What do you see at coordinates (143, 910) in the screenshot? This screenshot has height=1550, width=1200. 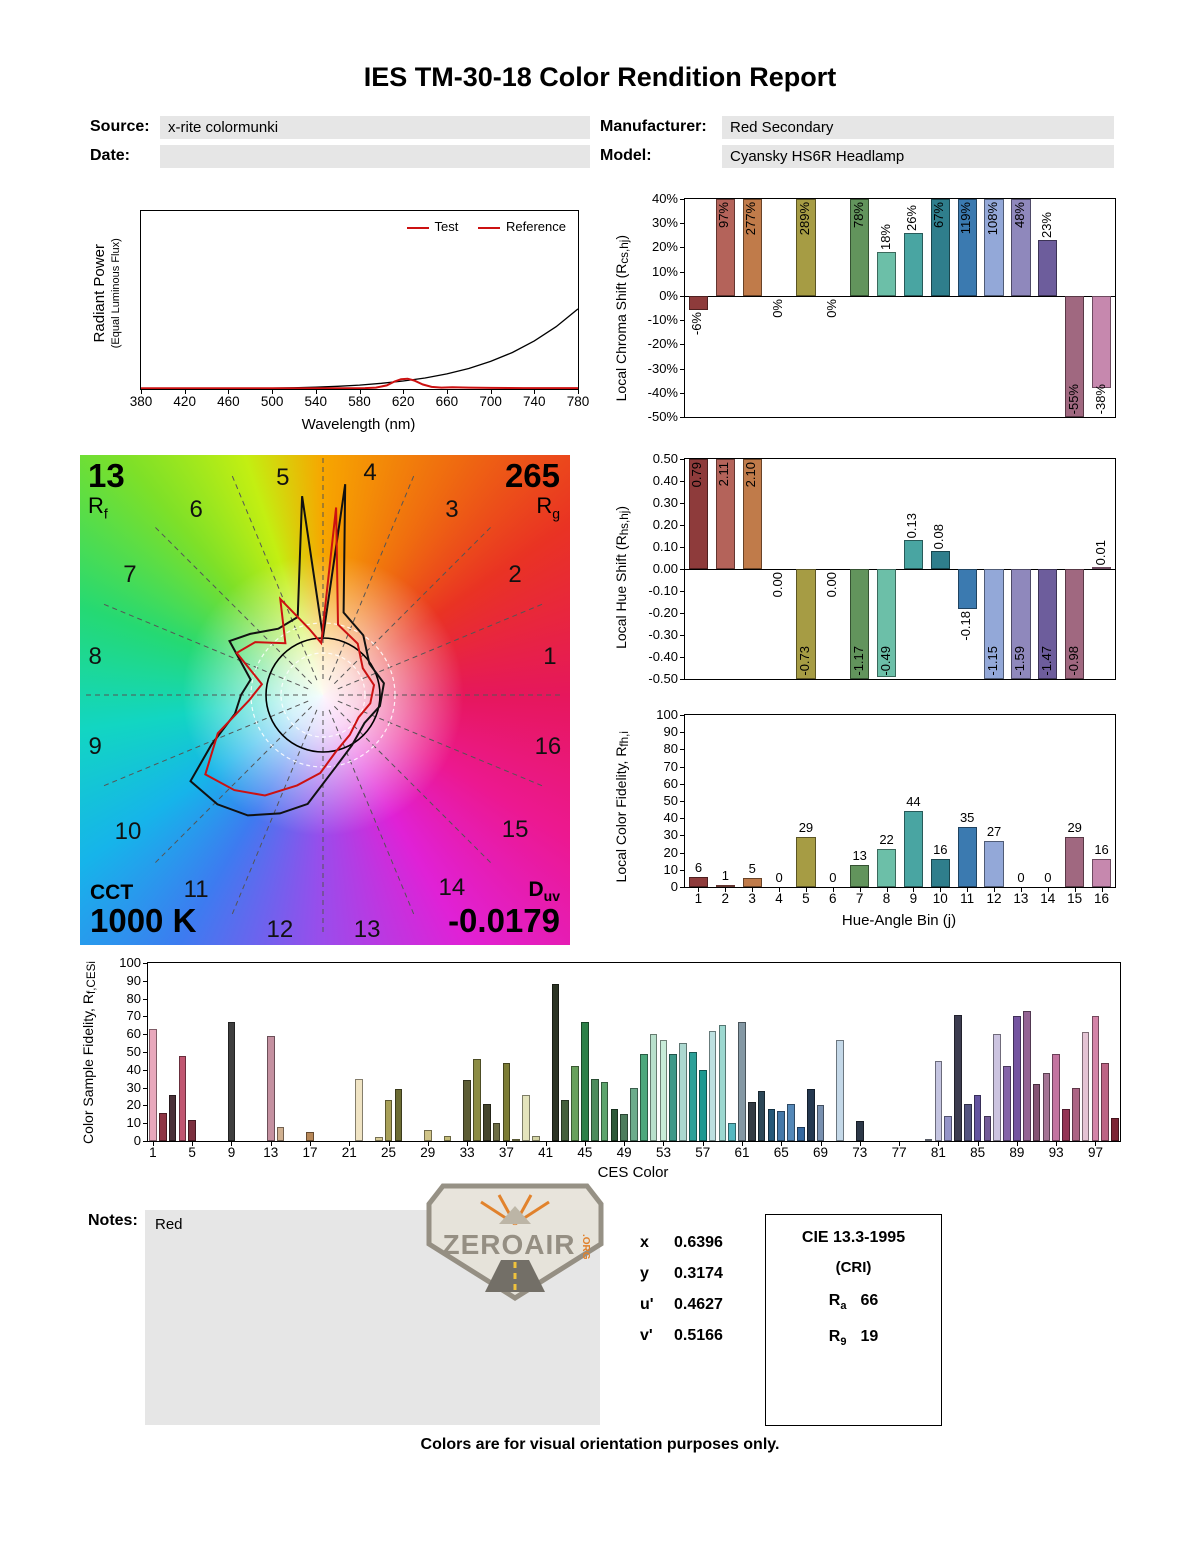 I see `cct-block: CCT 1000 K` at bounding box center [143, 910].